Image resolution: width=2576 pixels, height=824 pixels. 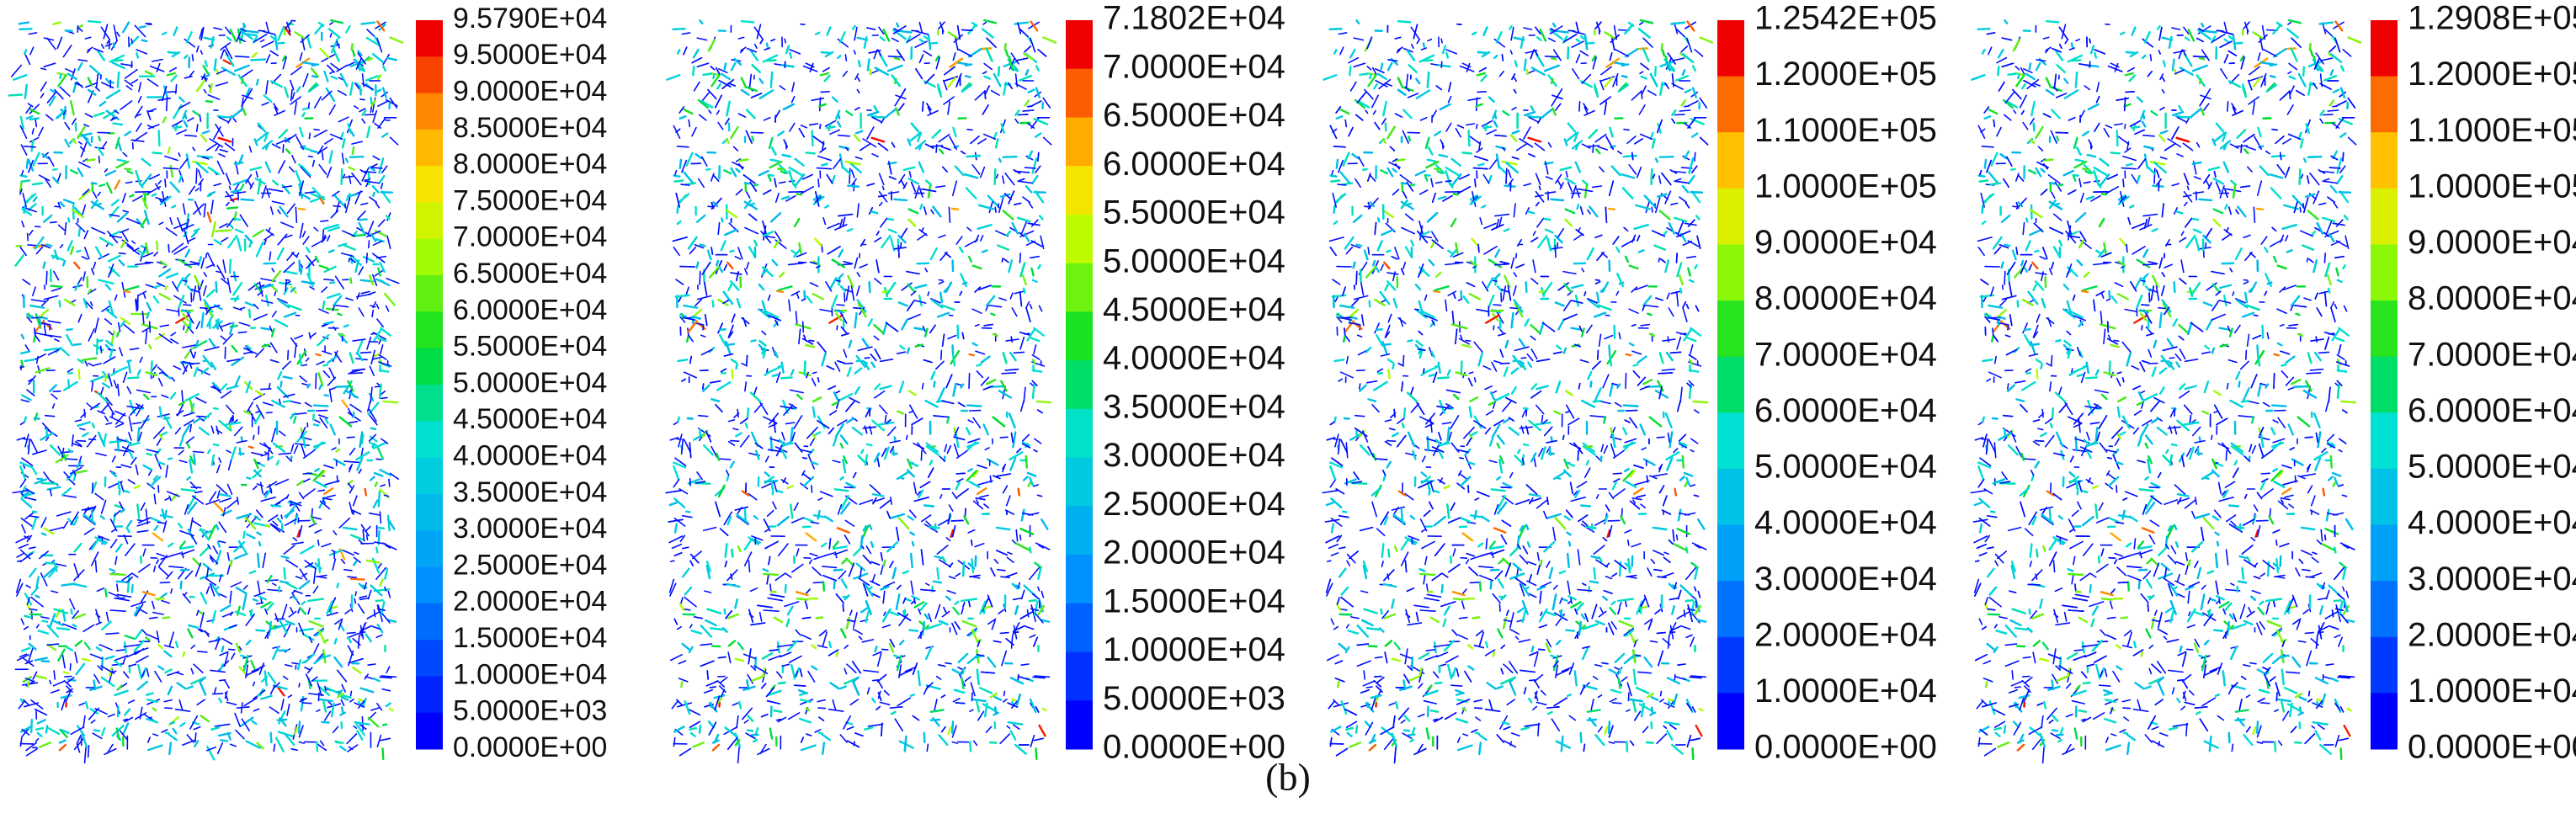 I want to click on legend-label: 3.0000E+04, so click(x=530, y=529).